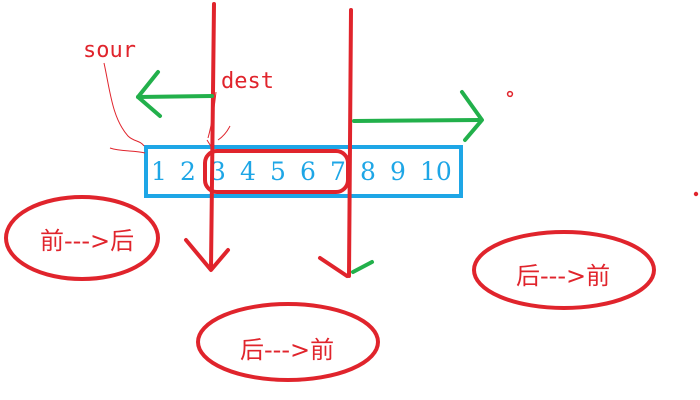 Image resolution: width=700 pixels, height=400 pixels. I want to click on case-left-ellipse, so click(82, 238).